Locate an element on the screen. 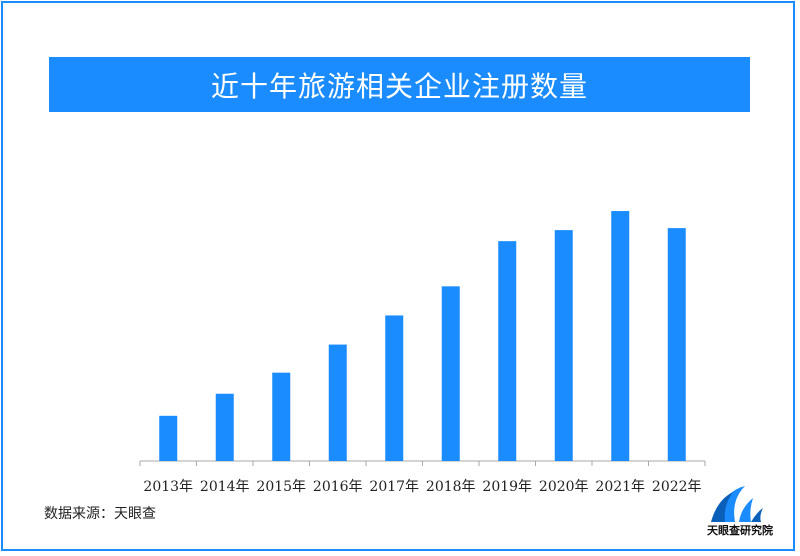  x-tick-label: 2013年 is located at coordinates (168, 487).